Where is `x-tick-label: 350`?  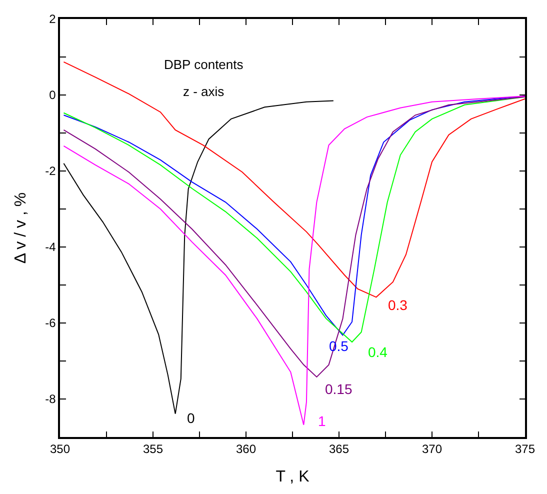 x-tick-label: 350 is located at coordinates (60, 449).